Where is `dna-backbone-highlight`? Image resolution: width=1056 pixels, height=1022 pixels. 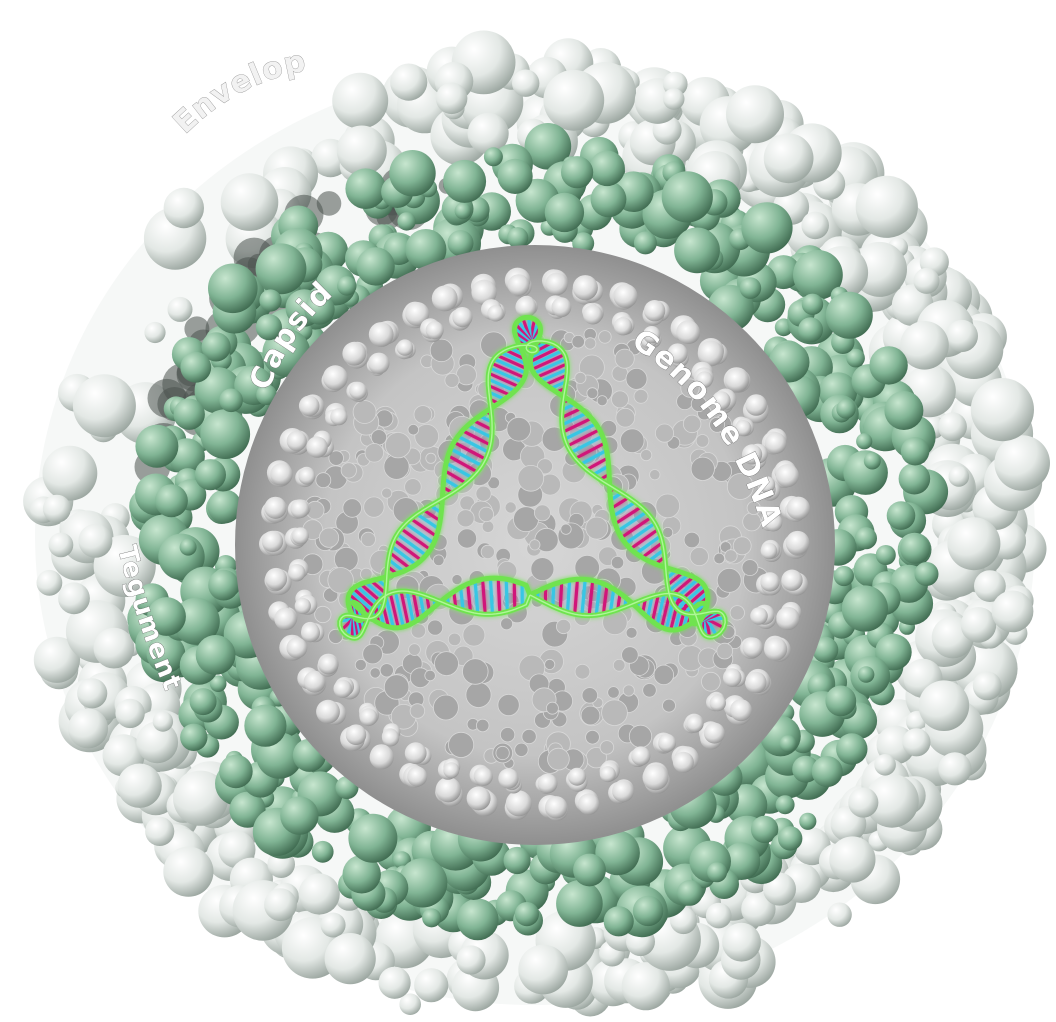 dna-backbone-highlight is located at coordinates (532, 489).